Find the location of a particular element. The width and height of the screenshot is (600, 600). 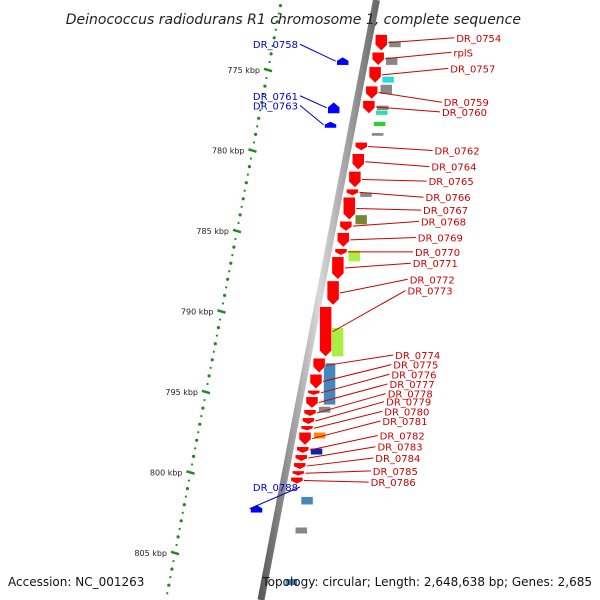

tick-label: 800 kbp is located at coordinates (166, 473).